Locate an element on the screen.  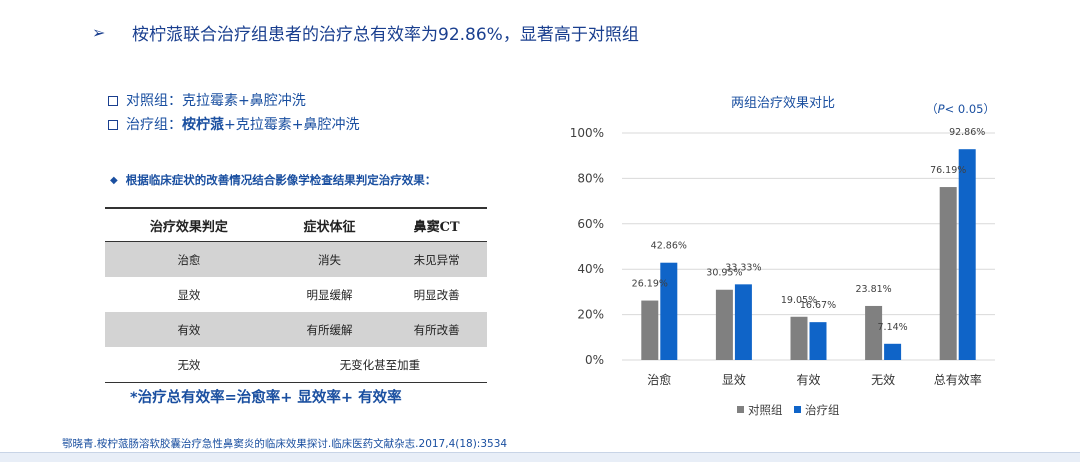
significance-annotation: （P< 0.05） is located at coordinates (960, 109).